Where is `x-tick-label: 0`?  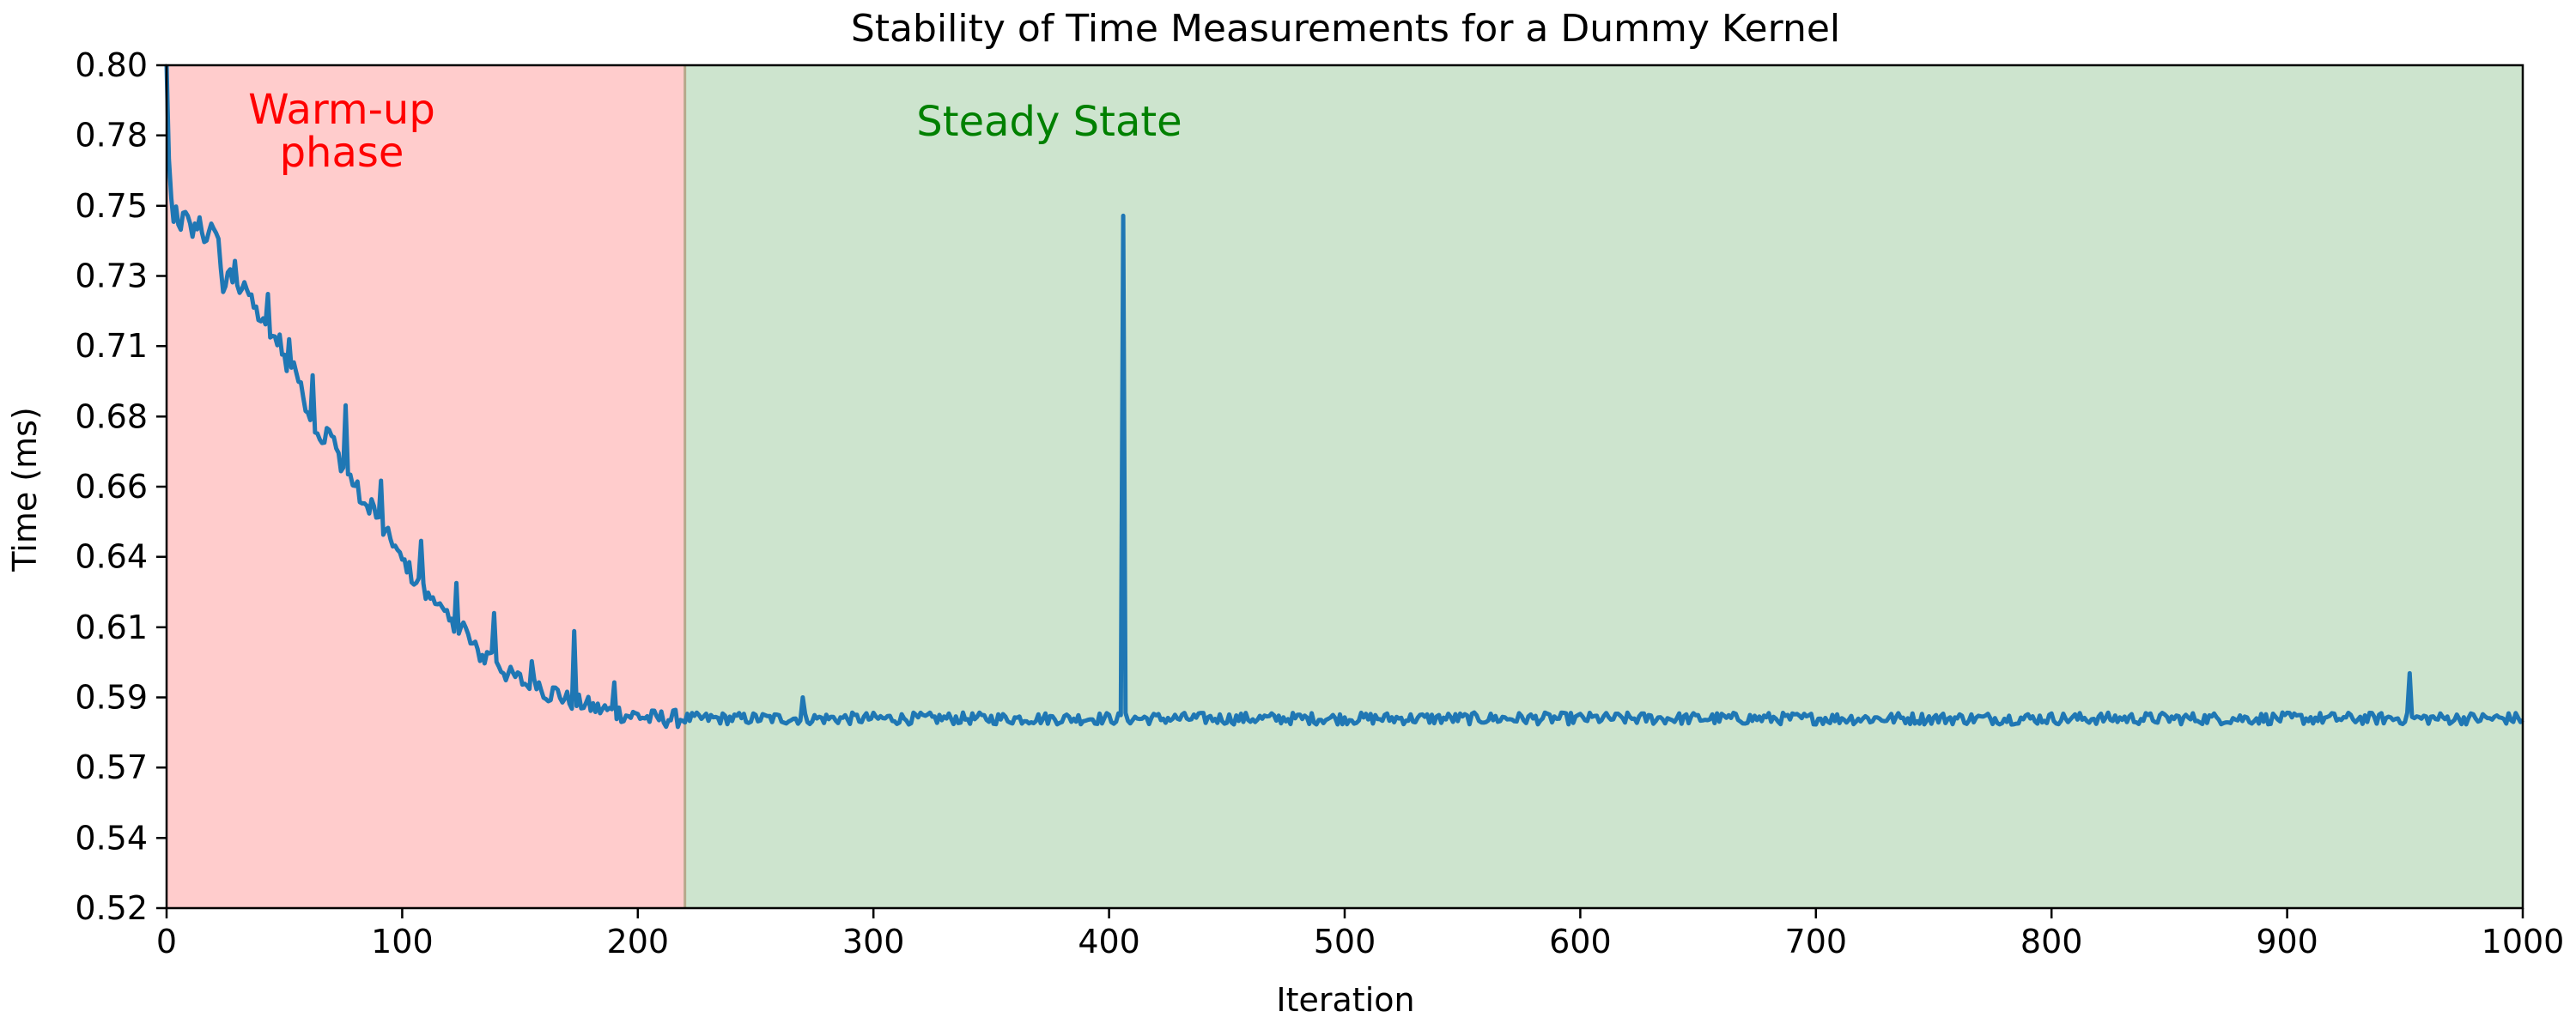 x-tick-label: 0 is located at coordinates (166, 941).